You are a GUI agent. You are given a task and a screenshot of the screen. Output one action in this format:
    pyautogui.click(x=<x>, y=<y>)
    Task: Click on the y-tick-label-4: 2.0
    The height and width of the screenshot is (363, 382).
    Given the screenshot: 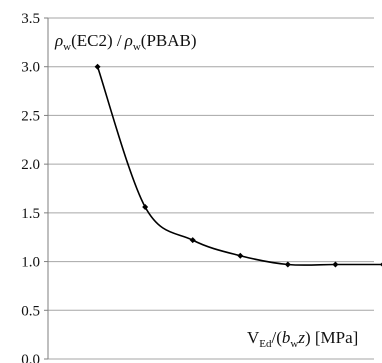 What is the action you would take?
    pyautogui.click(x=30, y=165)
    